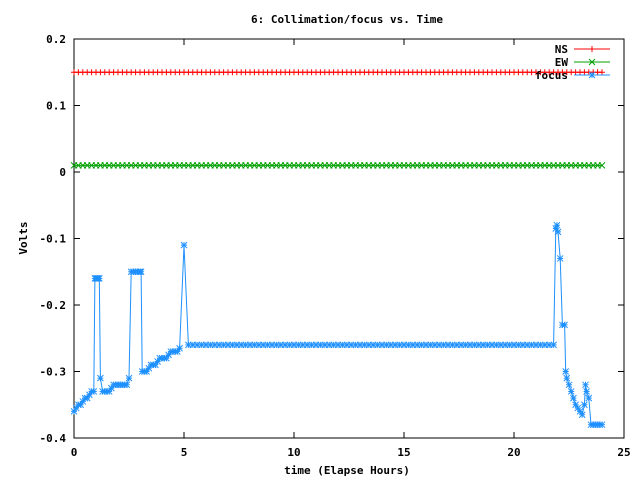 This screenshot has width=640, height=480. Describe the element at coordinates (623, 452) in the screenshot. I see `x-tick-label: 25` at that location.